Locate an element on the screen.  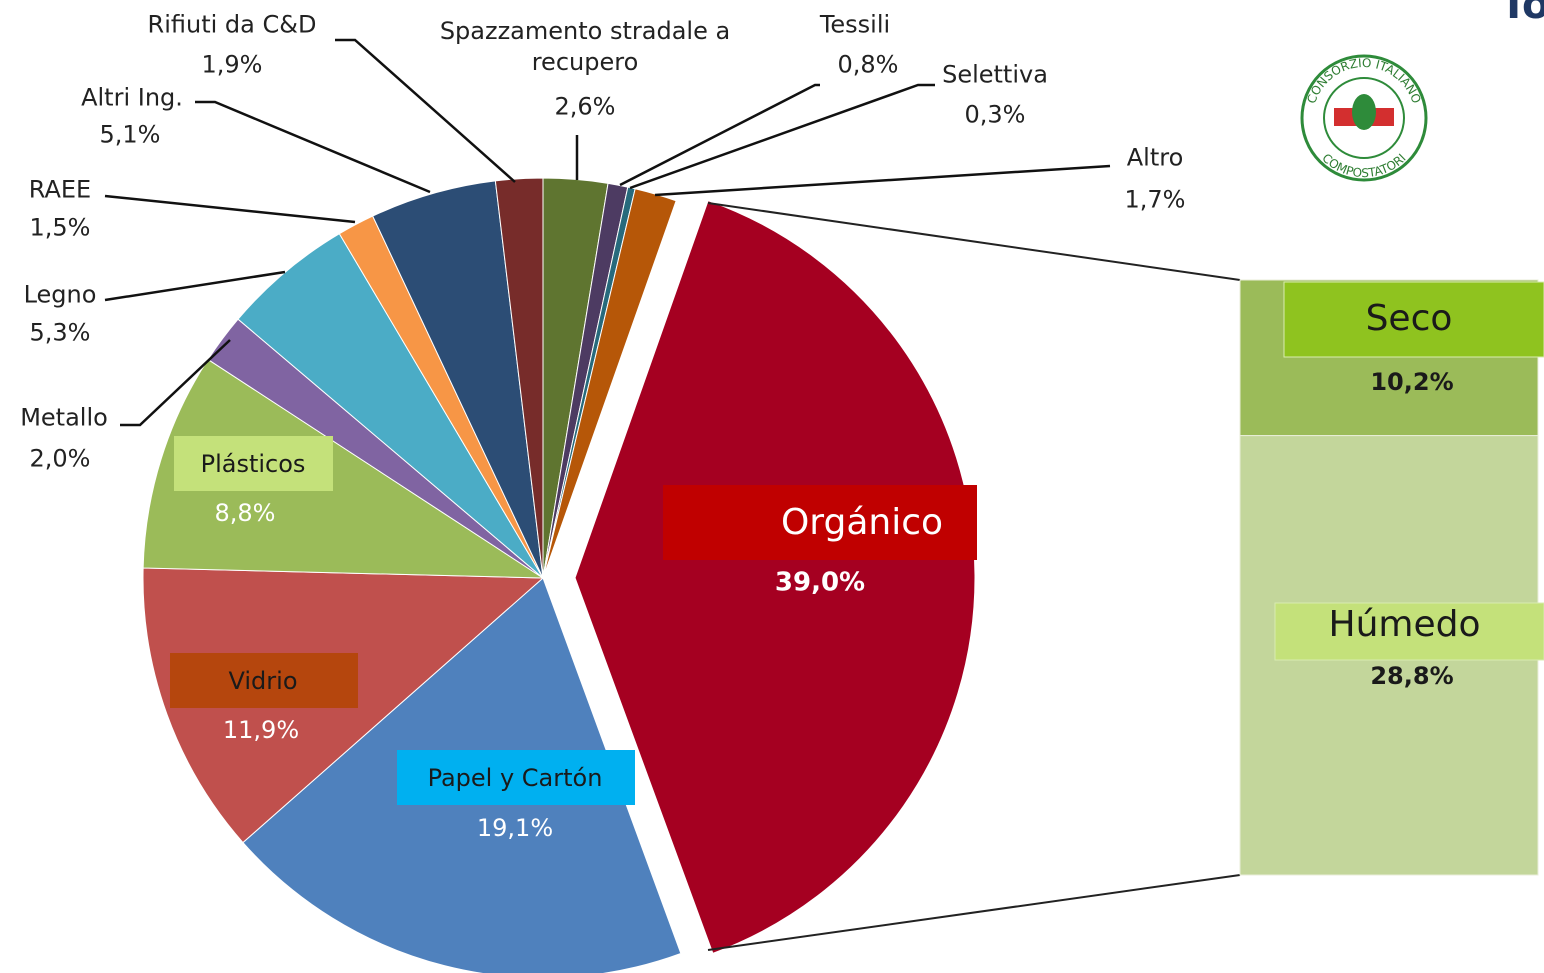
value-label: 10,2% is located at coordinates (1411, 382).